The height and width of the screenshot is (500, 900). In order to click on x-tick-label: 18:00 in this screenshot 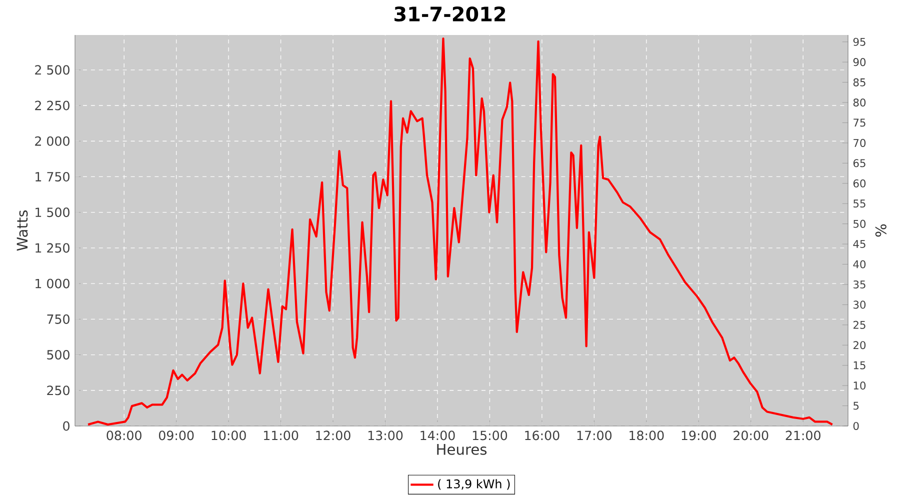, I will do `click(647, 435)`.